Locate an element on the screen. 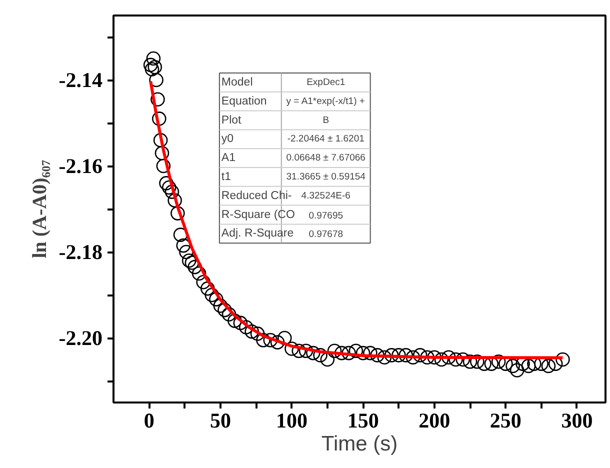 The image size is (610, 468). annotation: B is located at coordinates (326, 120).